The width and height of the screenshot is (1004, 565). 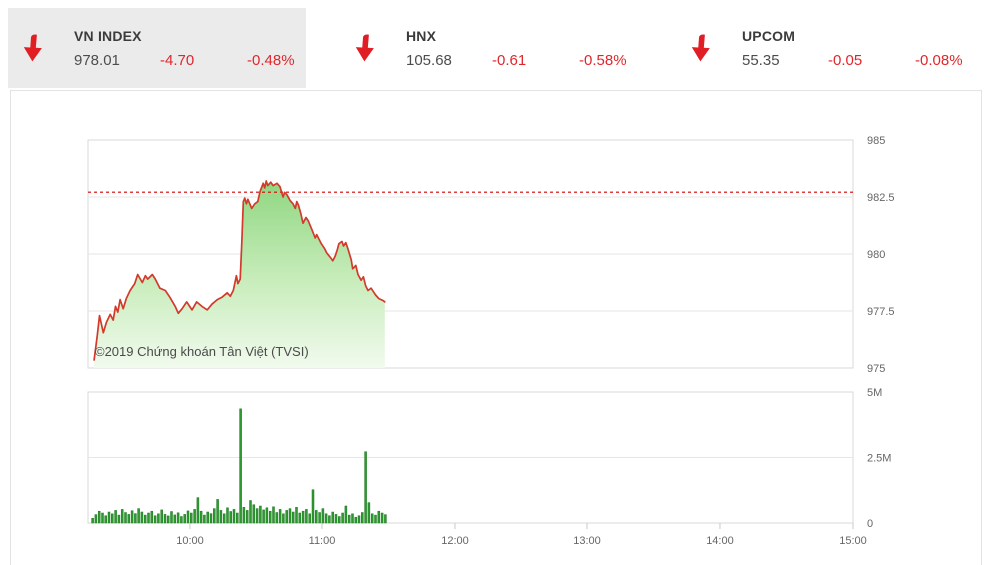 I want to click on price-axis-label: 977.5, so click(x=881, y=312).